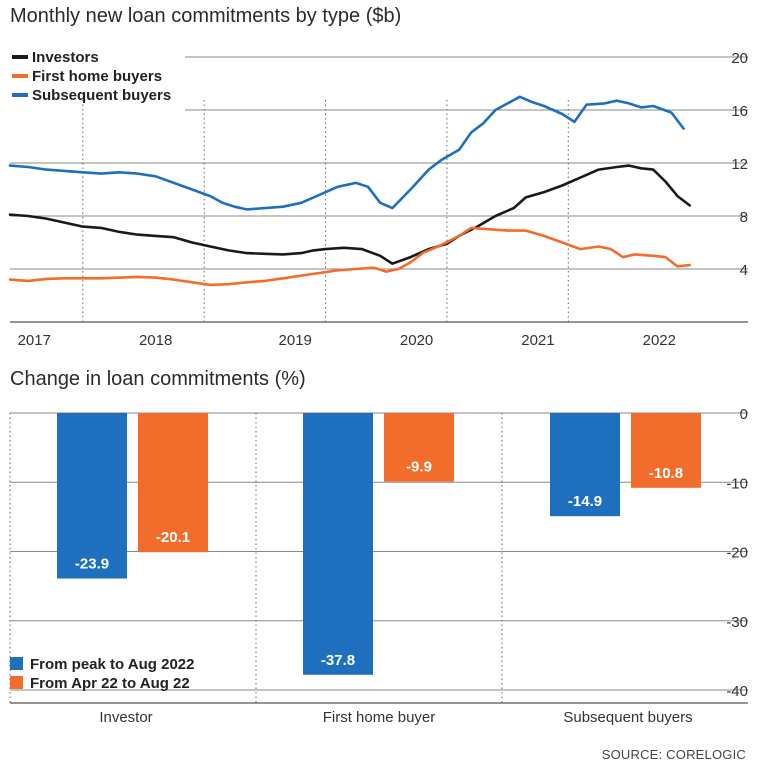  Describe the element at coordinates (744, 270) in the screenshot. I see `y-tick-label: 4` at that location.